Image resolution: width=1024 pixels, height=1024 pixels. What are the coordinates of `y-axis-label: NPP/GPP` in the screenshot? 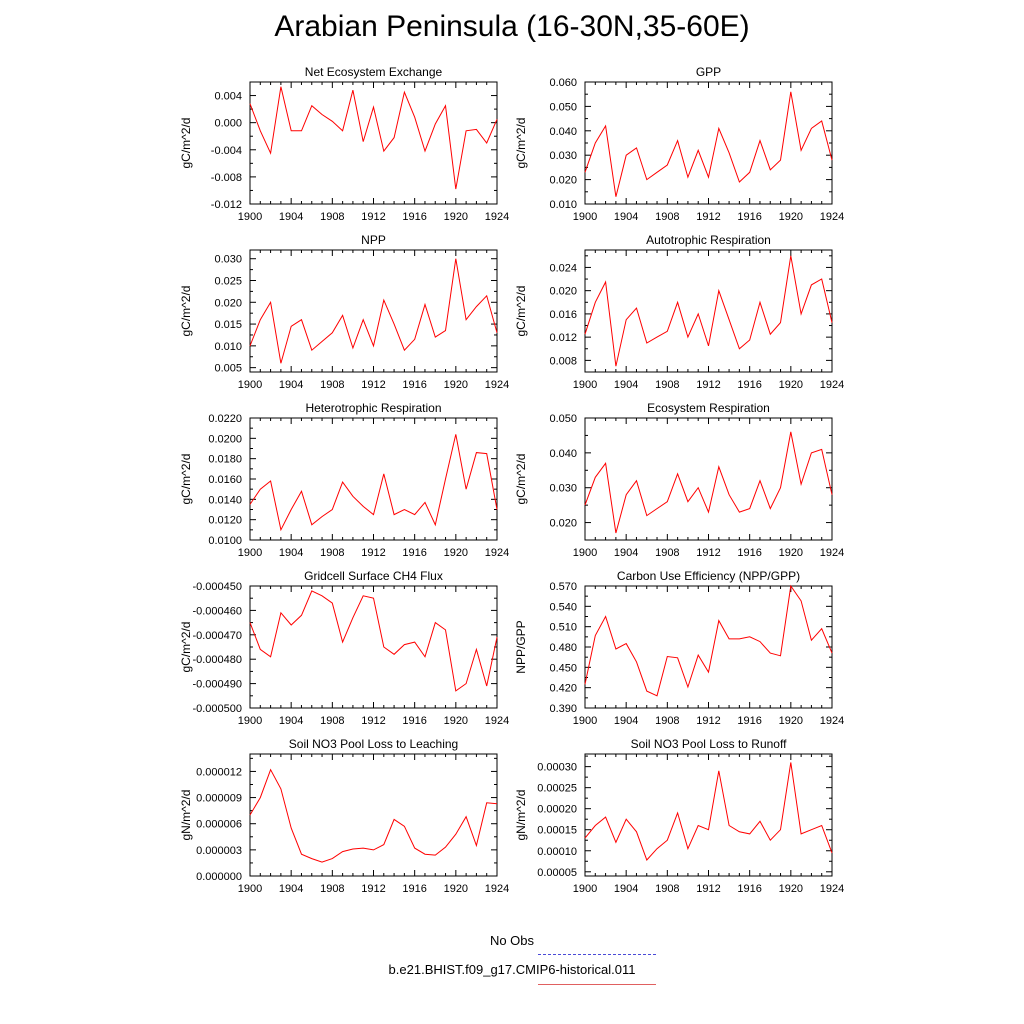 It's located at (521, 646).